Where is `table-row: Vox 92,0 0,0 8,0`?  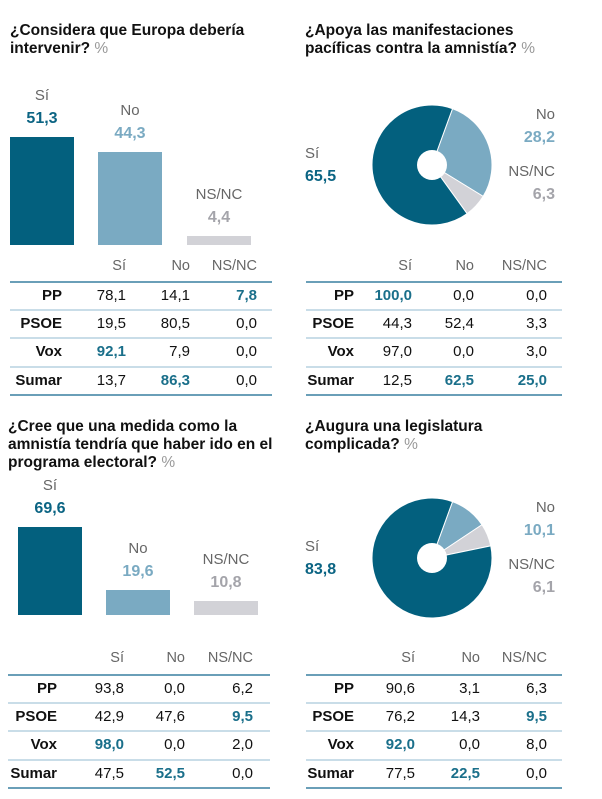
table-row: Vox 92,0 0,0 8,0 is located at coordinates (440, 746).